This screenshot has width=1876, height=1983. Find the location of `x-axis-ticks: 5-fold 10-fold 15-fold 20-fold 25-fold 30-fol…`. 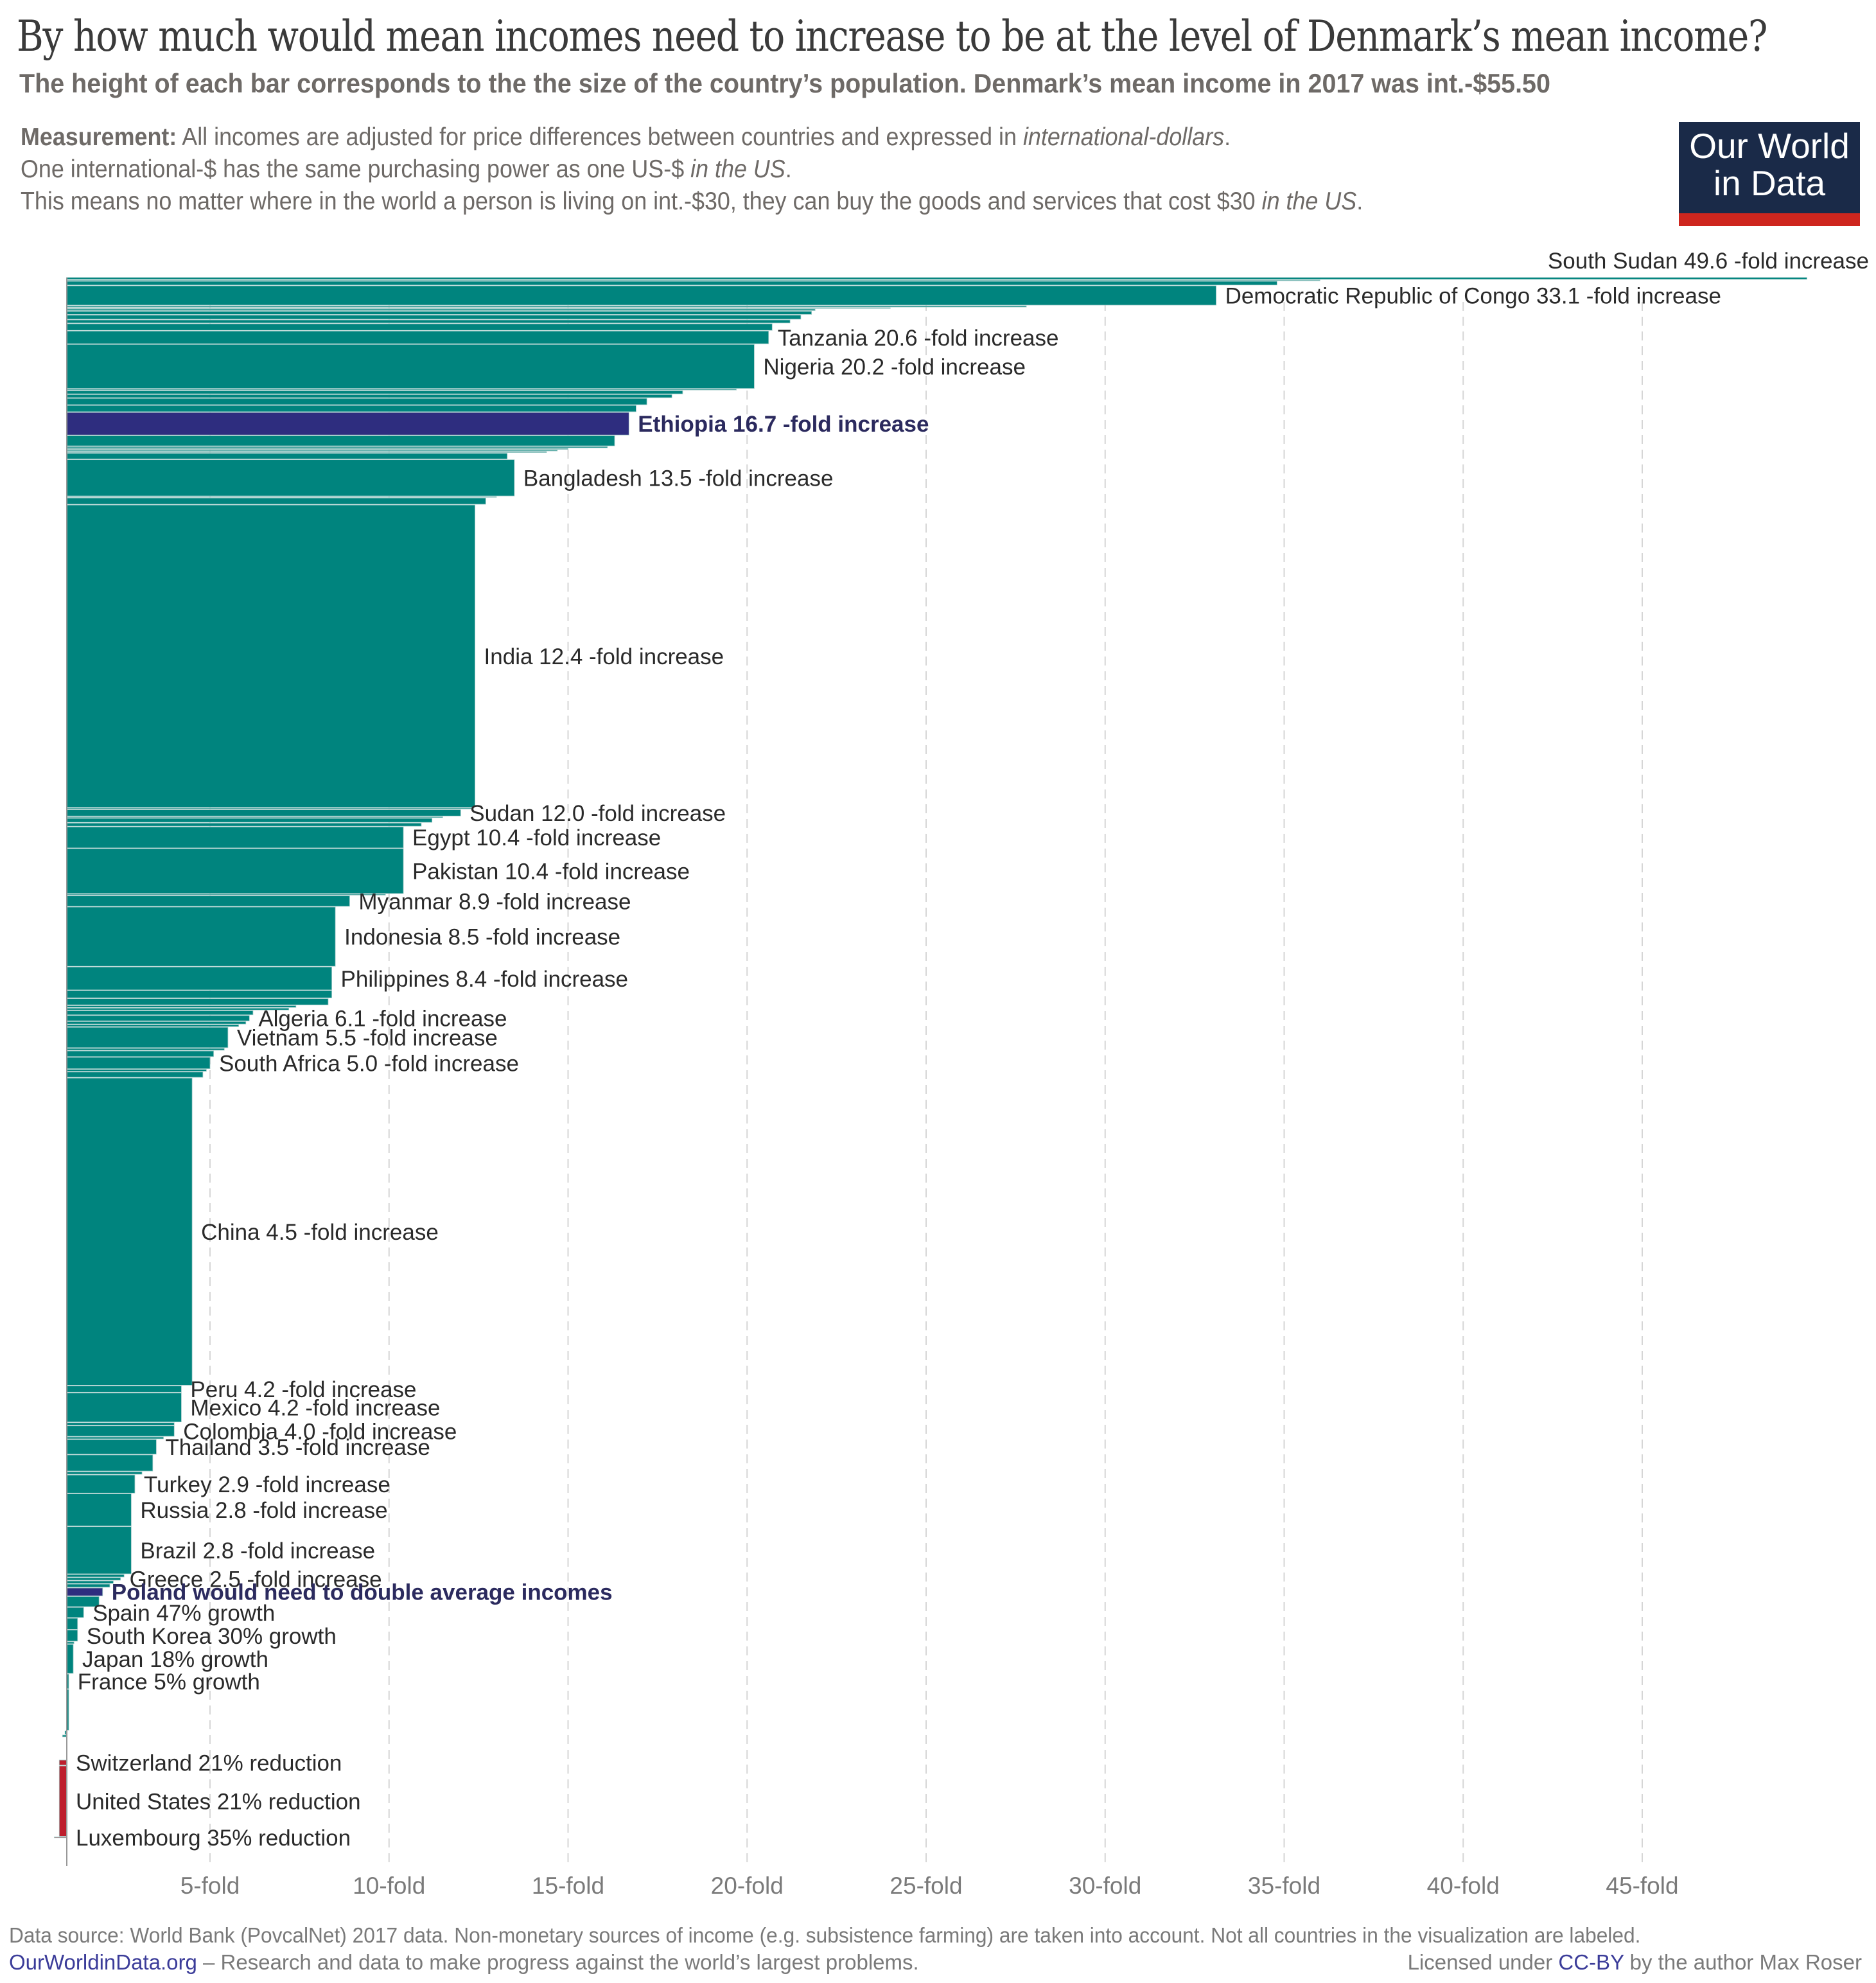

x-axis-ticks: 5-fold 10-fold 15-fold 20-fold 25-fold 30-fol… is located at coordinates (929, 1886).